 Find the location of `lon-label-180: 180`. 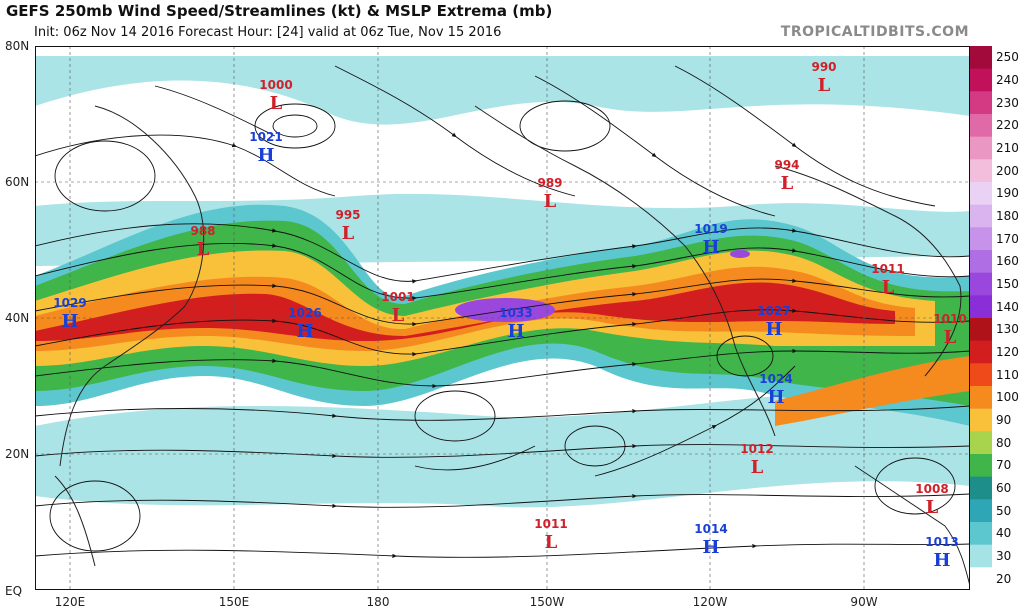

lon-label-180: 180 is located at coordinates (378, 602).